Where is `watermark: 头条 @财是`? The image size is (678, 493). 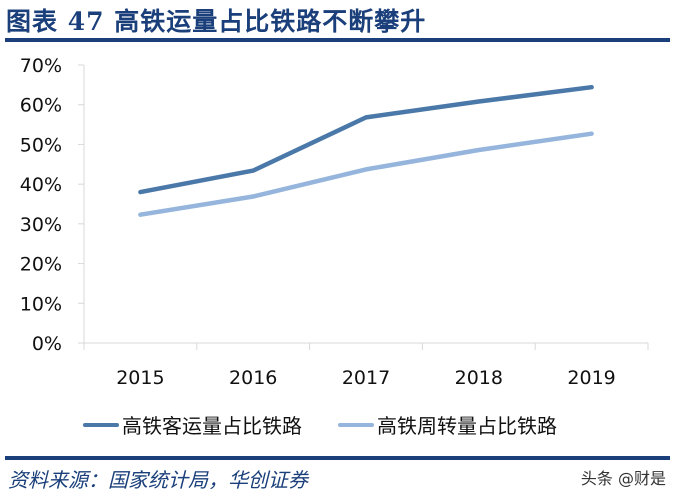 watermark: 头条 @财是 is located at coordinates (623, 478).